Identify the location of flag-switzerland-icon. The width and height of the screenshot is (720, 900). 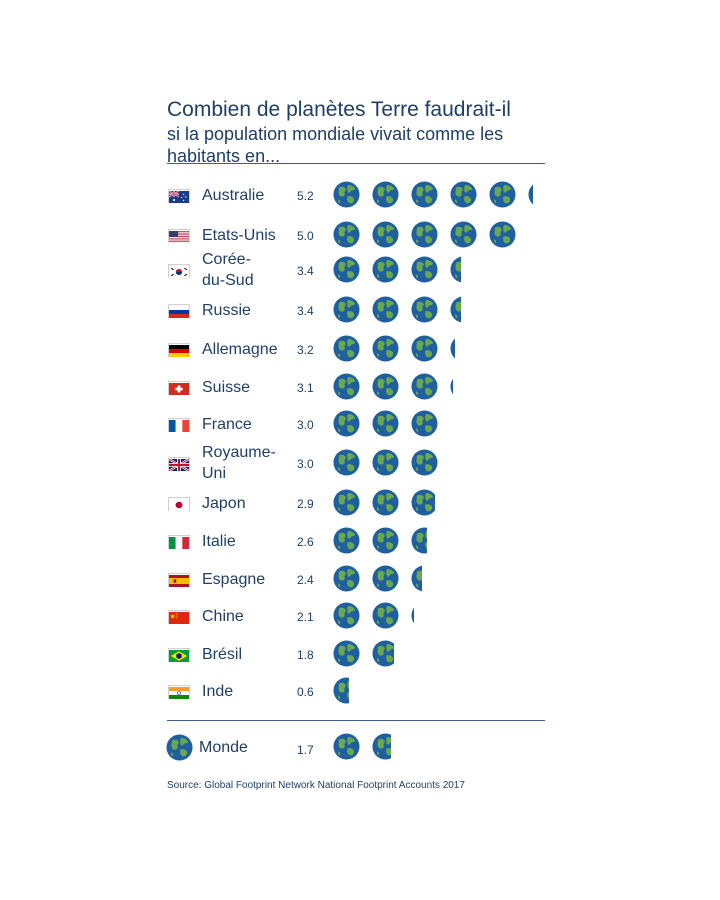
(179, 388).